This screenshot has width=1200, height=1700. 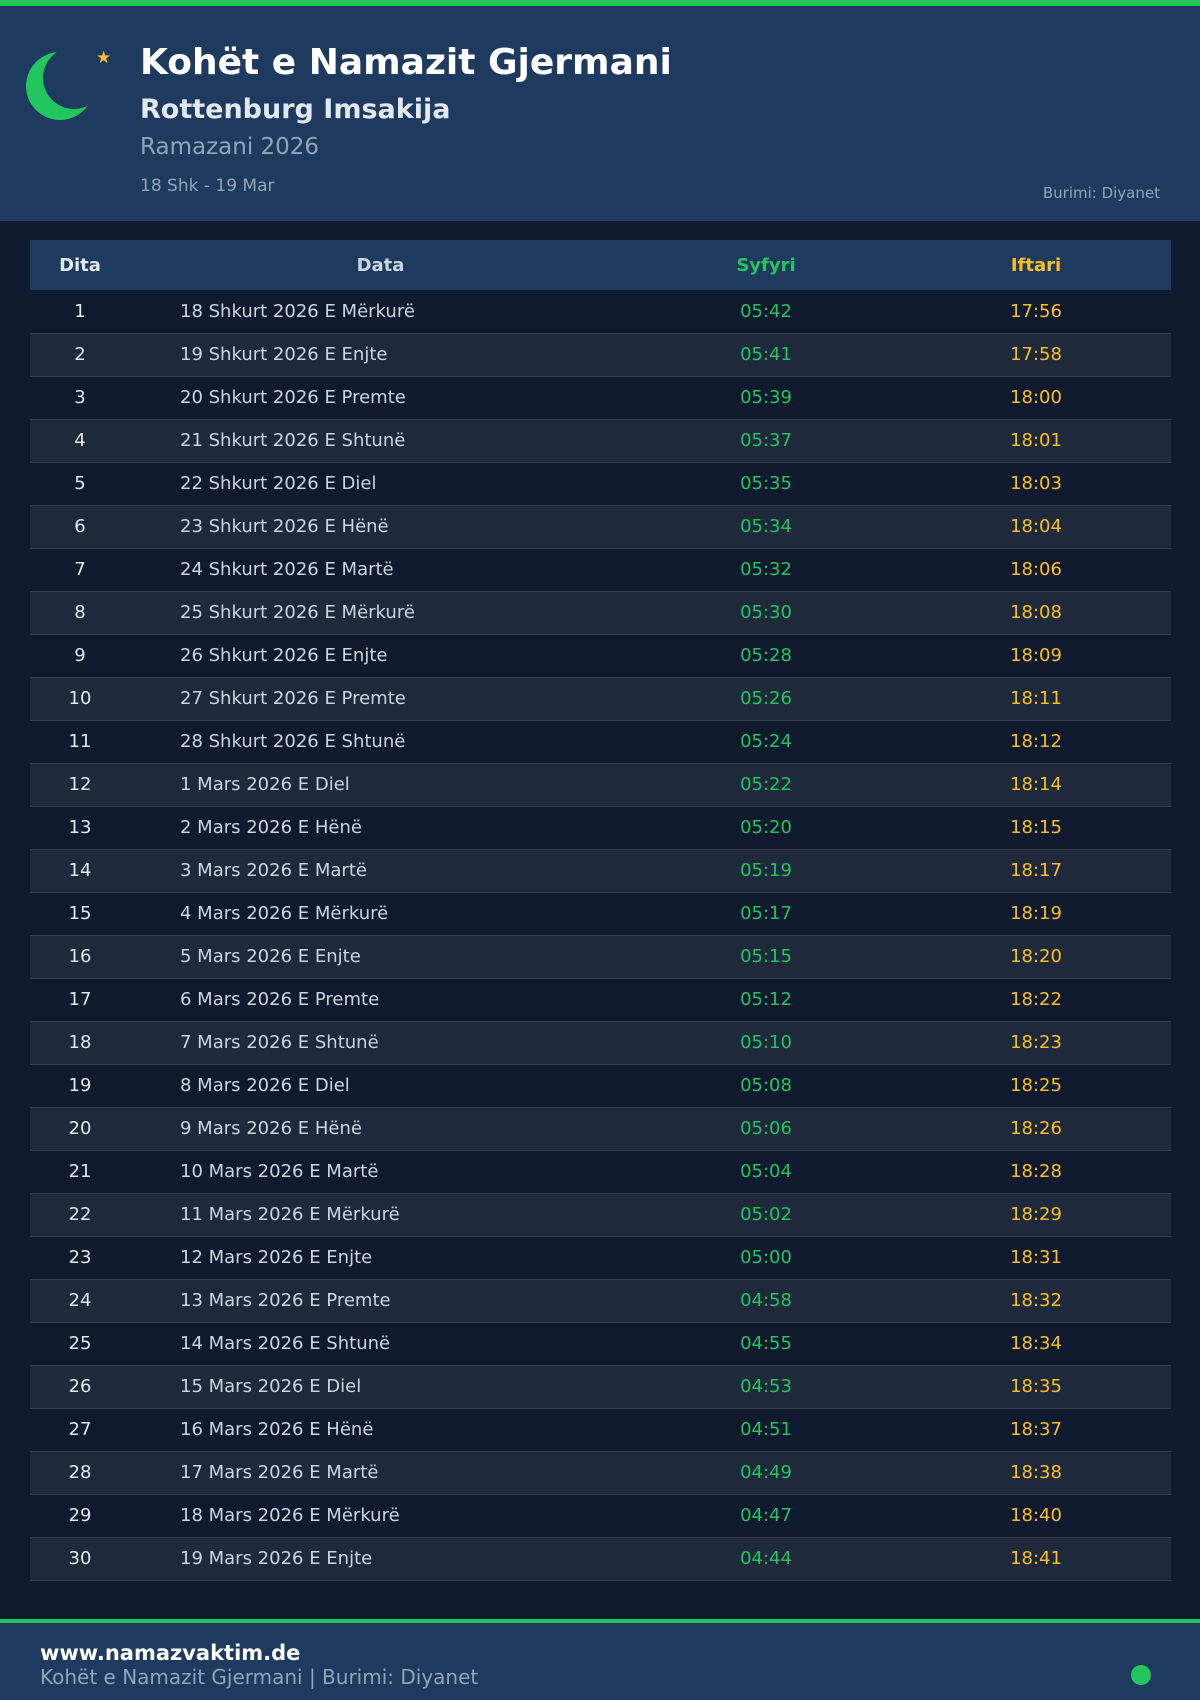 What do you see at coordinates (766, 398) in the screenshot?
I see `suhoor-time-cell: 05:39` at bounding box center [766, 398].